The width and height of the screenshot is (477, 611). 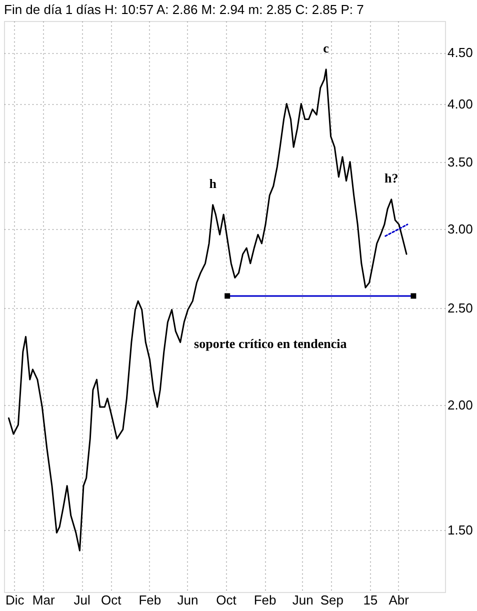 I want to click on annotation: c, so click(x=326, y=48).